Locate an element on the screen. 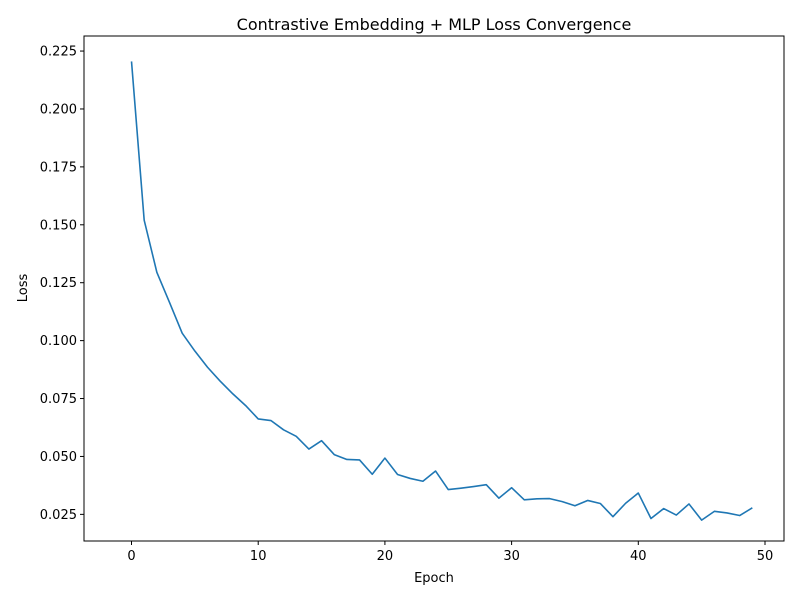 This screenshot has width=800, height=600. y-axis-label: Loss is located at coordinates (23, 288).